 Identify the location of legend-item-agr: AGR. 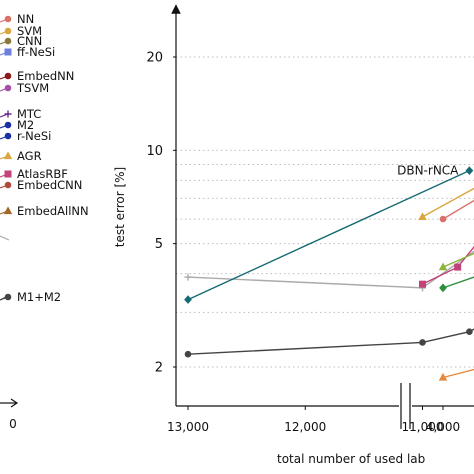
(21, 156).